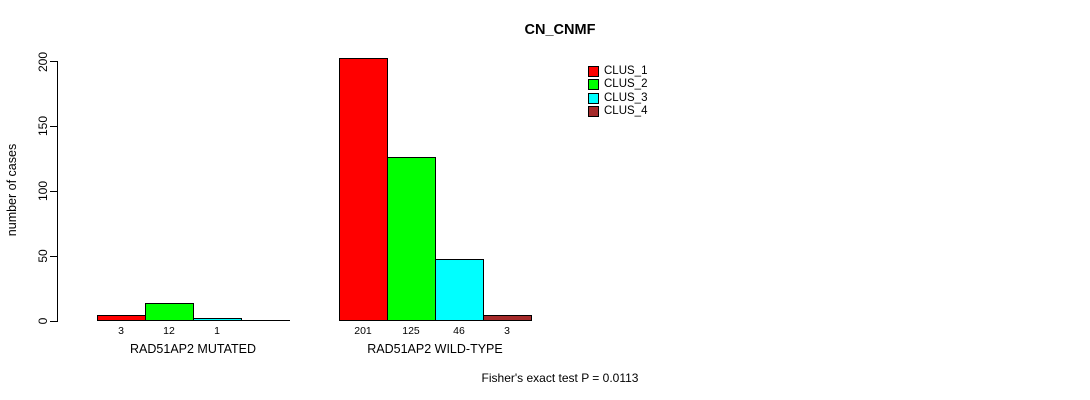 The width and height of the screenshot is (1090, 400). What do you see at coordinates (43, 256) in the screenshot?
I see `y-tick-label: 50` at bounding box center [43, 256].